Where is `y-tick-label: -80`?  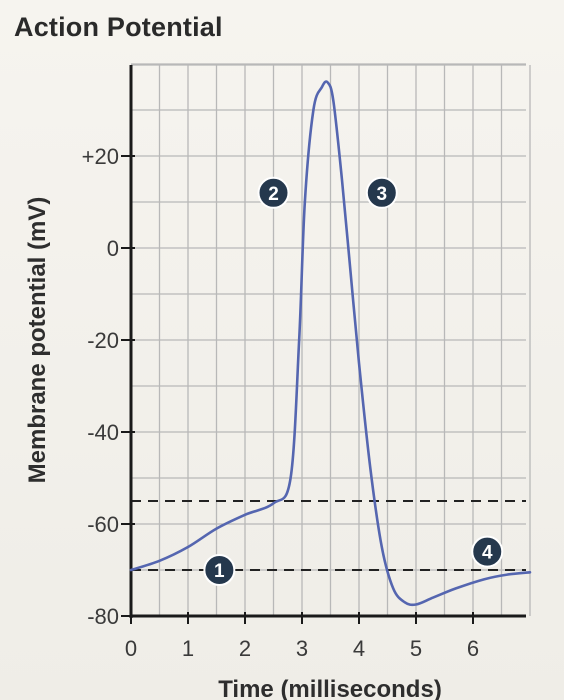 y-tick-label: -80 is located at coordinates (103, 616).